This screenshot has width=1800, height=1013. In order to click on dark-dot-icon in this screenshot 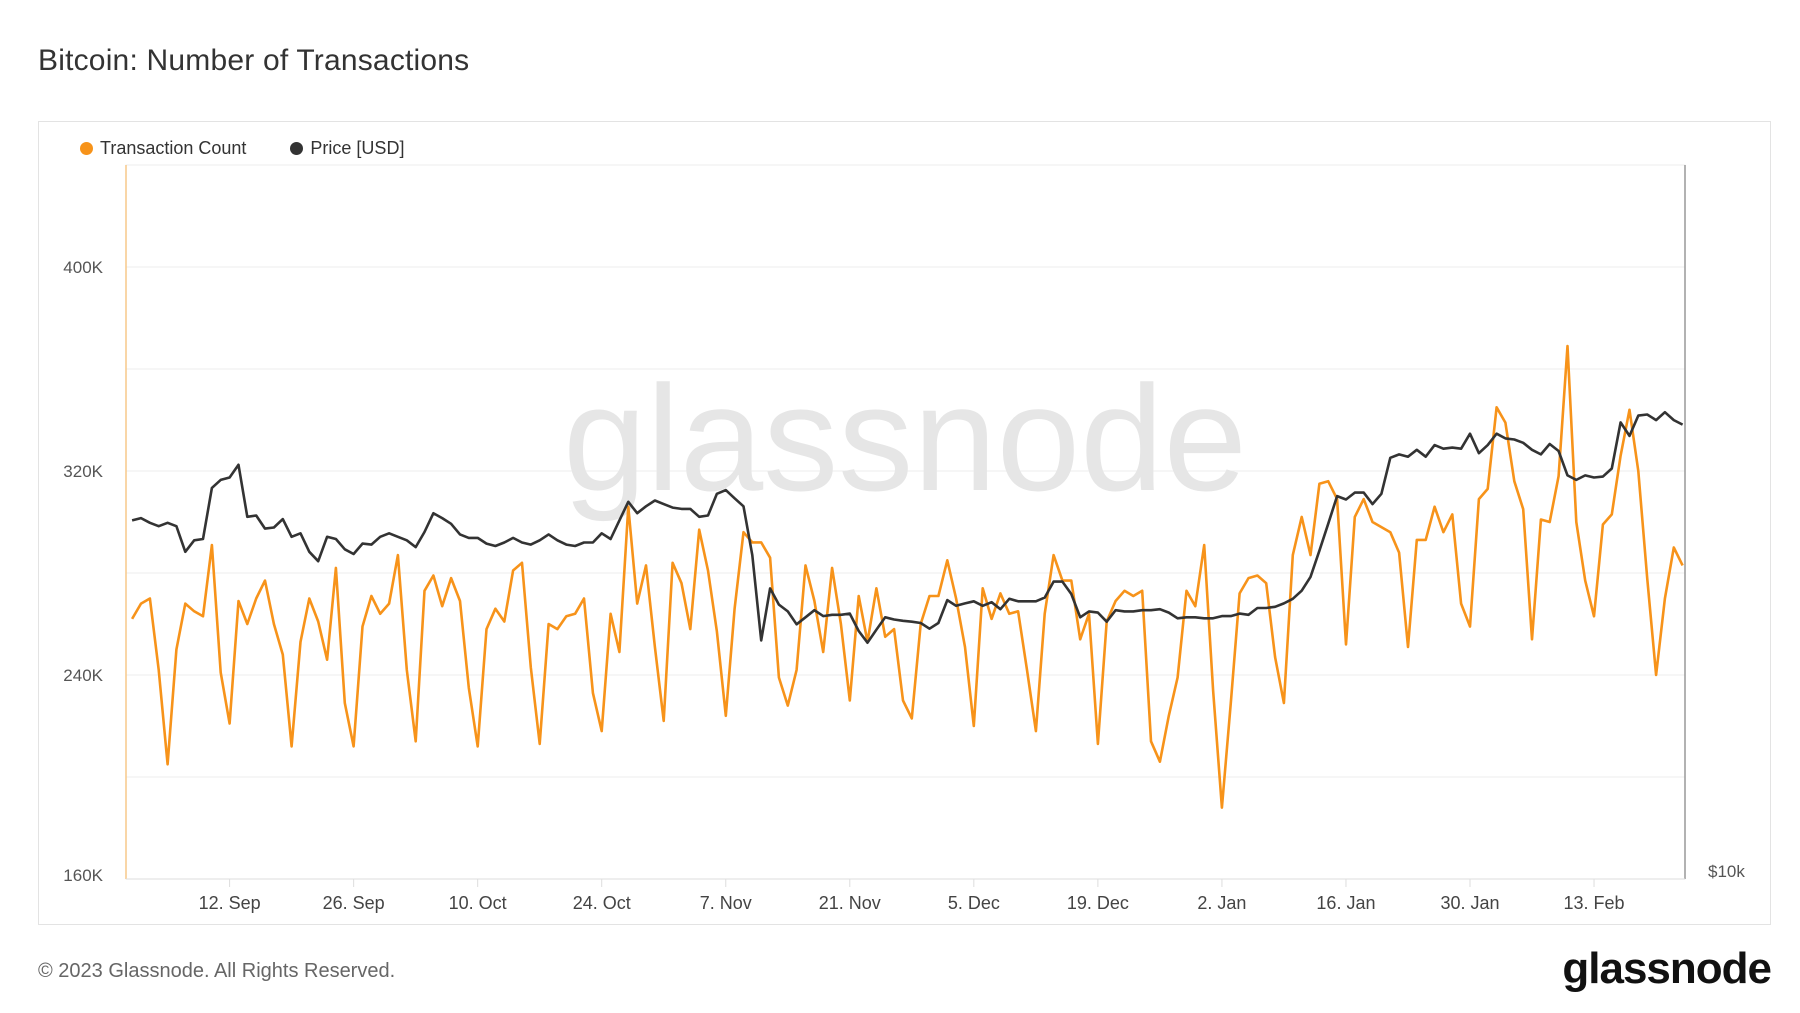, I will do `click(297, 148)`.